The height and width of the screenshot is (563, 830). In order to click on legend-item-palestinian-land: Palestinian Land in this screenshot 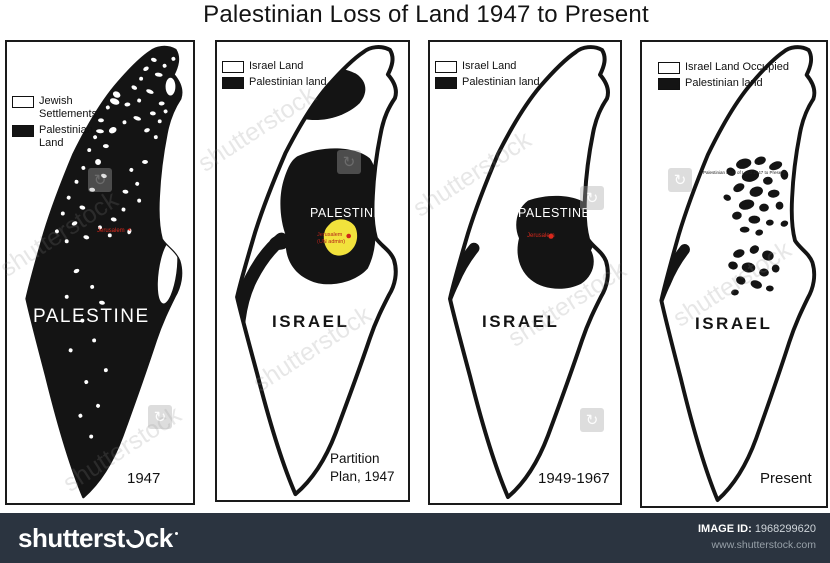, I will do `click(58, 137)`.